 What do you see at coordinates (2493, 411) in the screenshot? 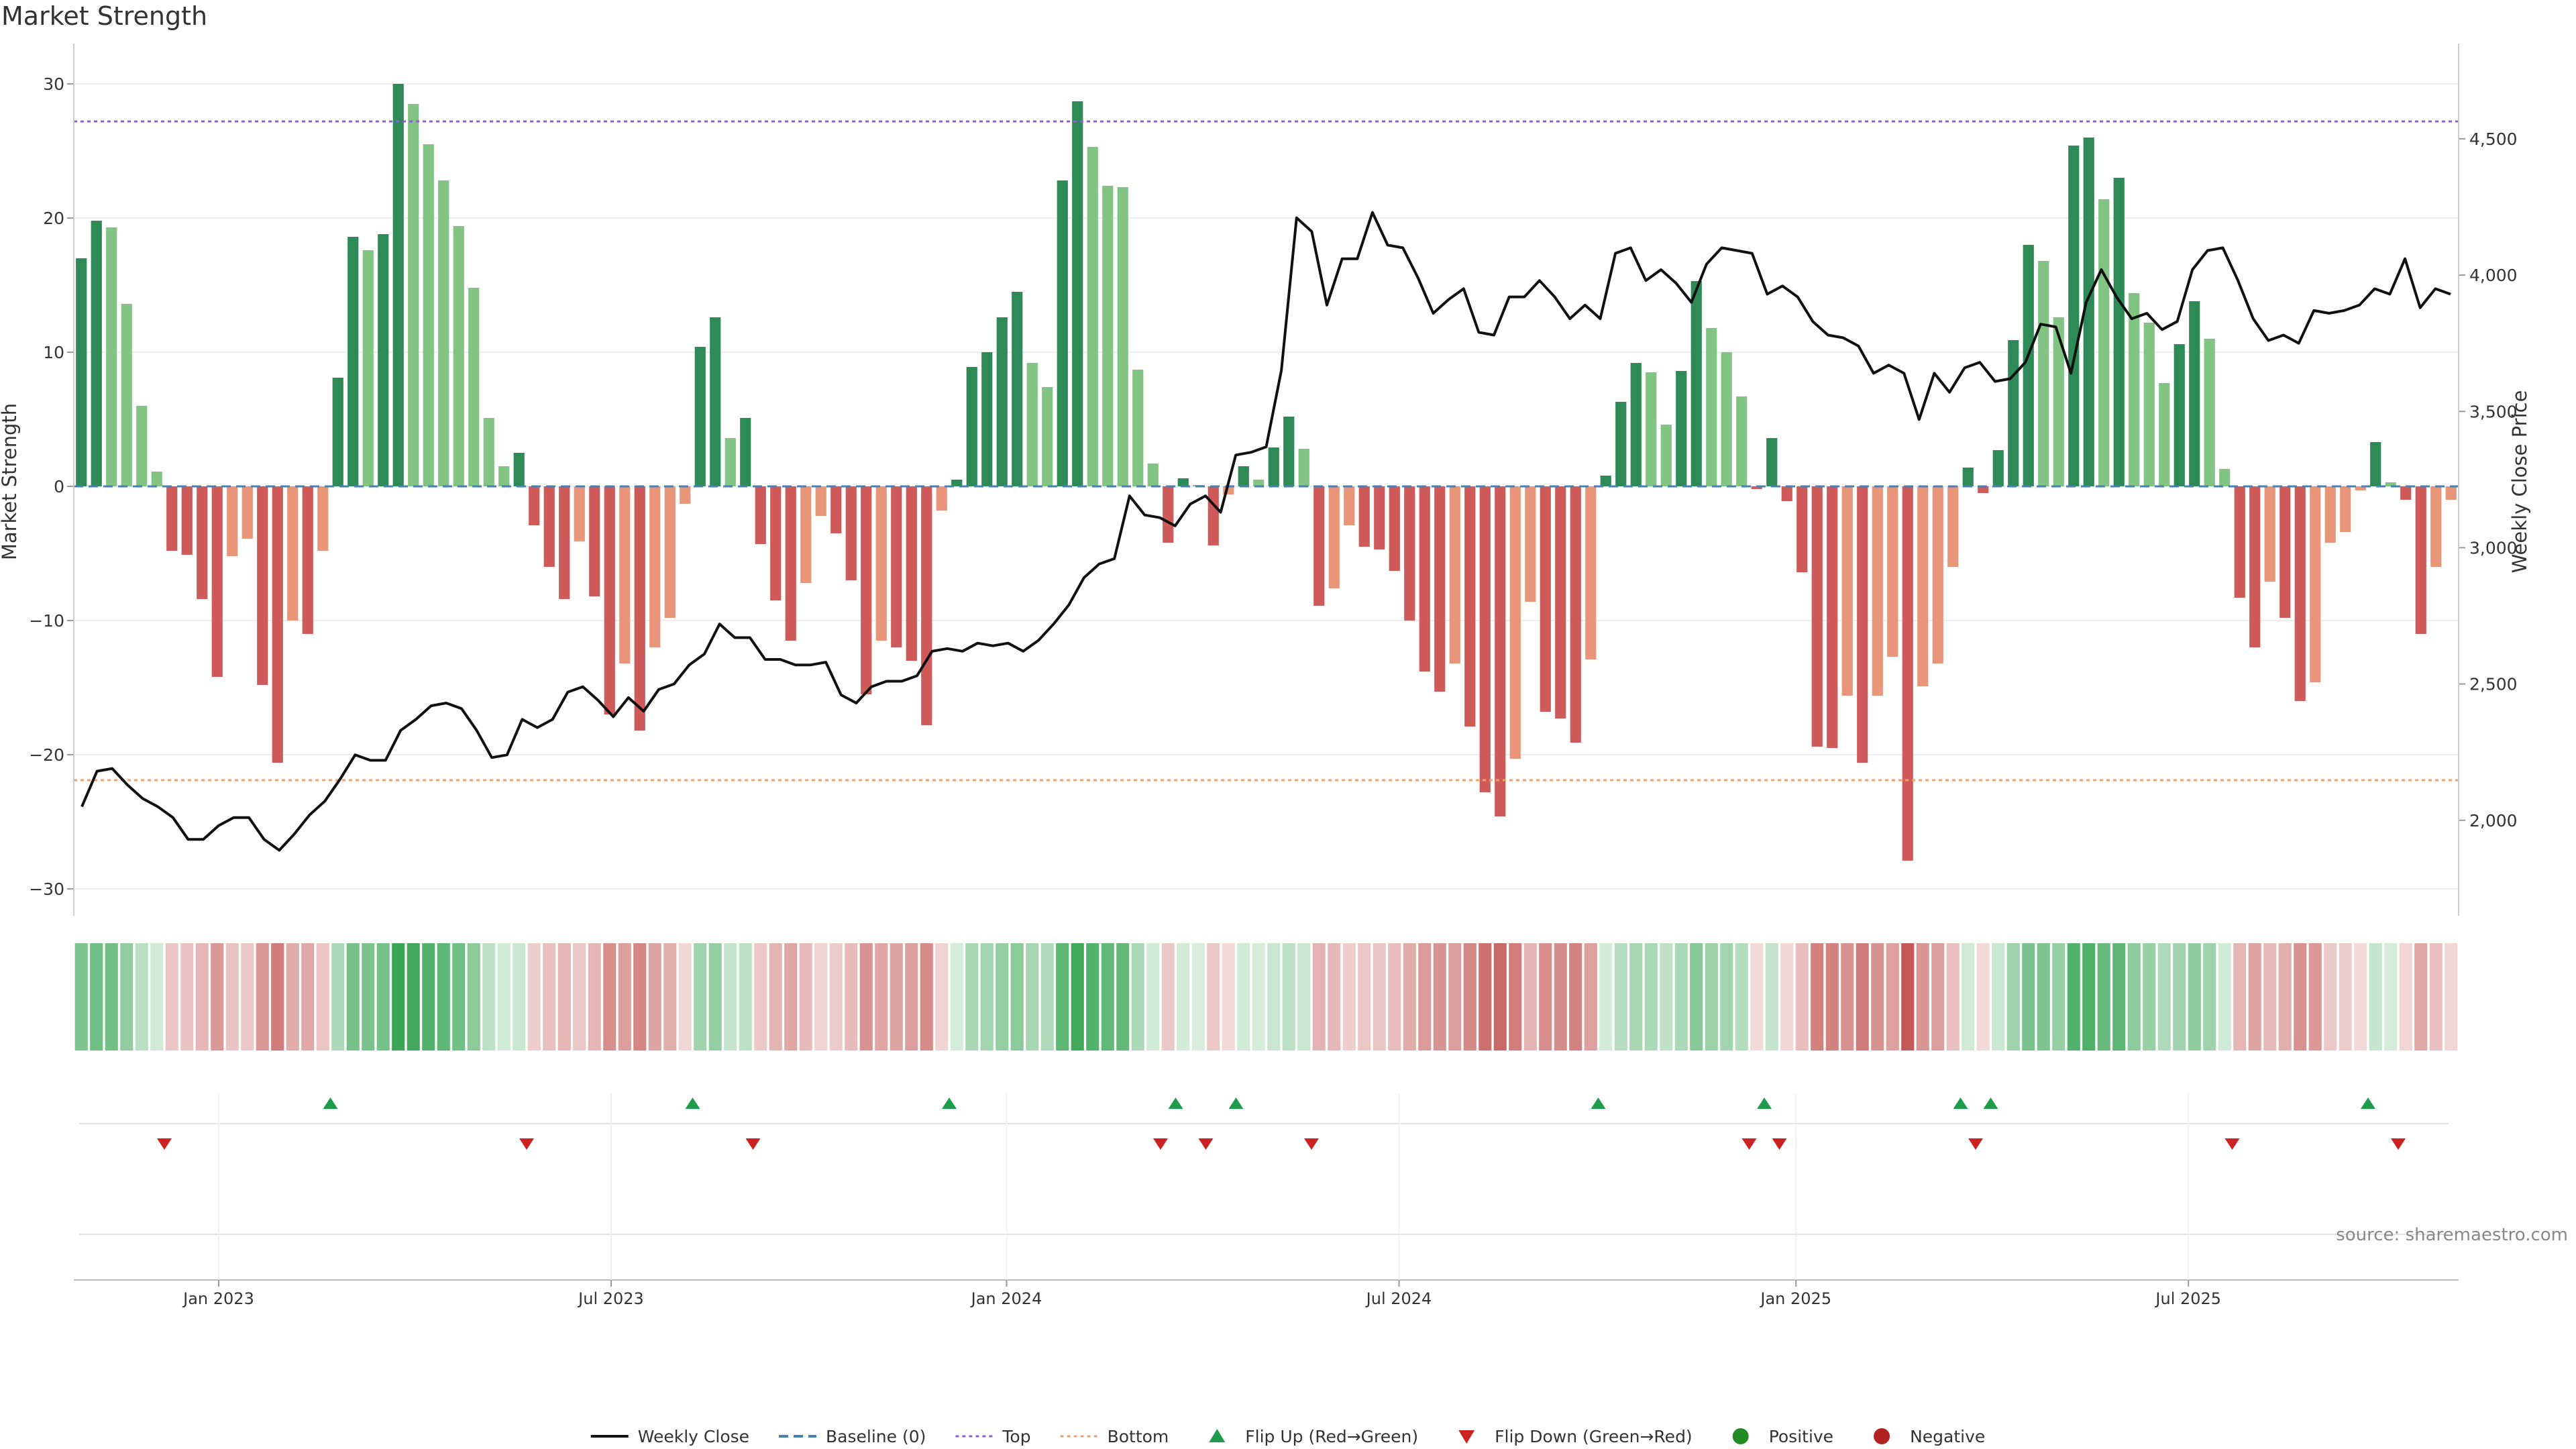
I see `y2-tick-label: 3,500` at bounding box center [2493, 411].